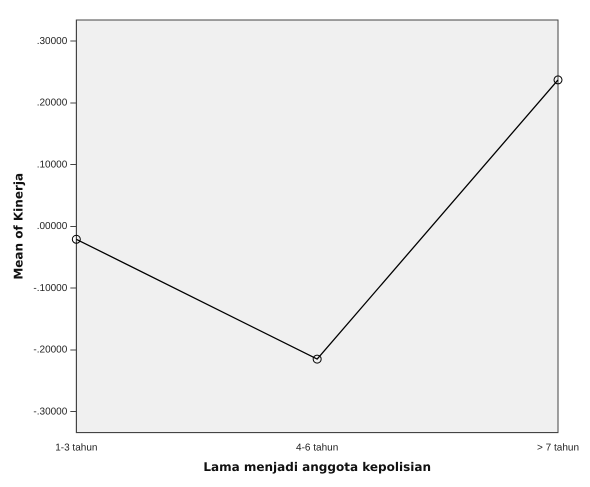 The image size is (590, 487). I want to click on x-tick-label: 4-6 tahun, so click(317, 448).